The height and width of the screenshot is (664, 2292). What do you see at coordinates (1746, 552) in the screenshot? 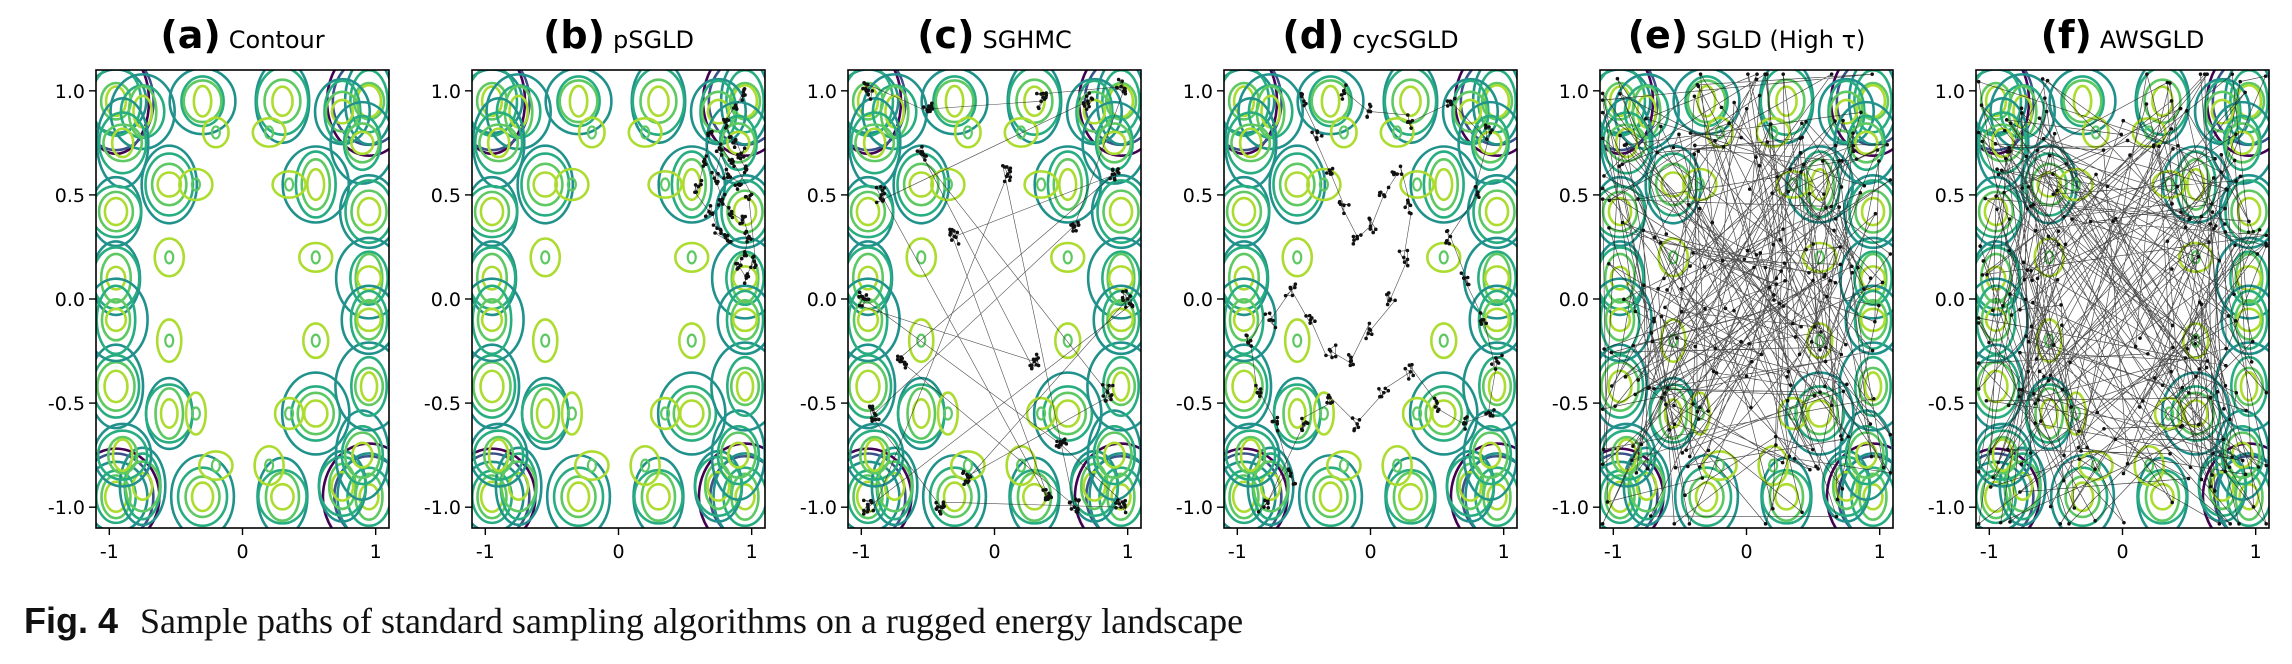
I see `x-tick-label: 0` at bounding box center [1746, 552].